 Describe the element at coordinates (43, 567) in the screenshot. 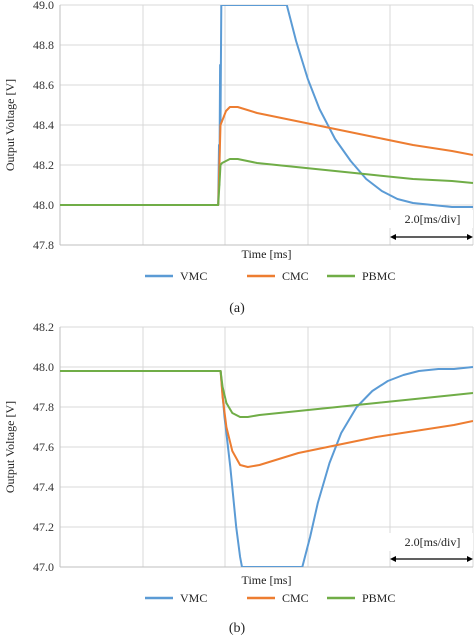

I see `y-tick-label: 47.0` at that location.